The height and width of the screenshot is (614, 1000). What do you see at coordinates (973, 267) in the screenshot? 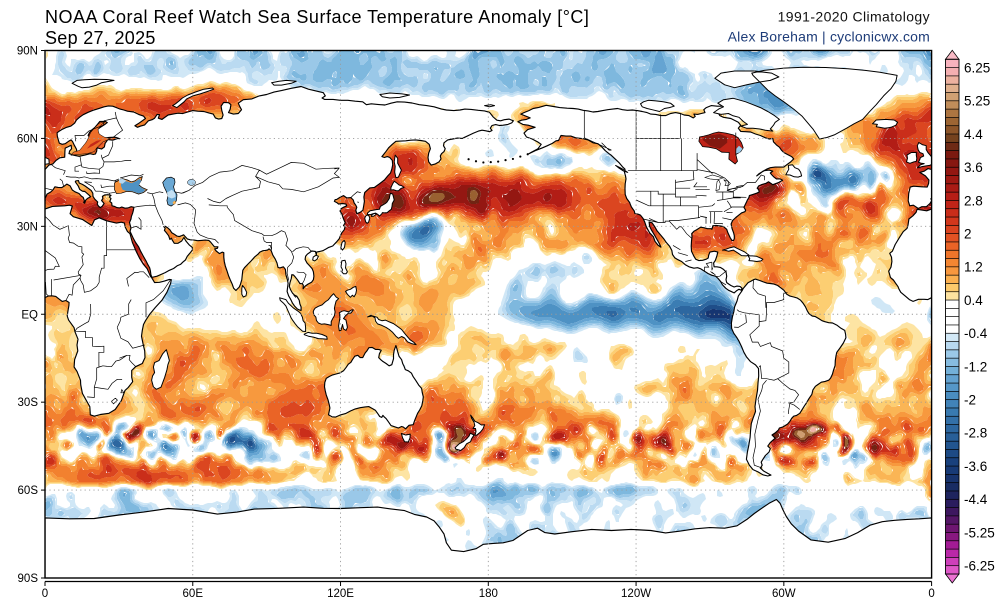
I see `svg-text: 1.2` at bounding box center [973, 267].